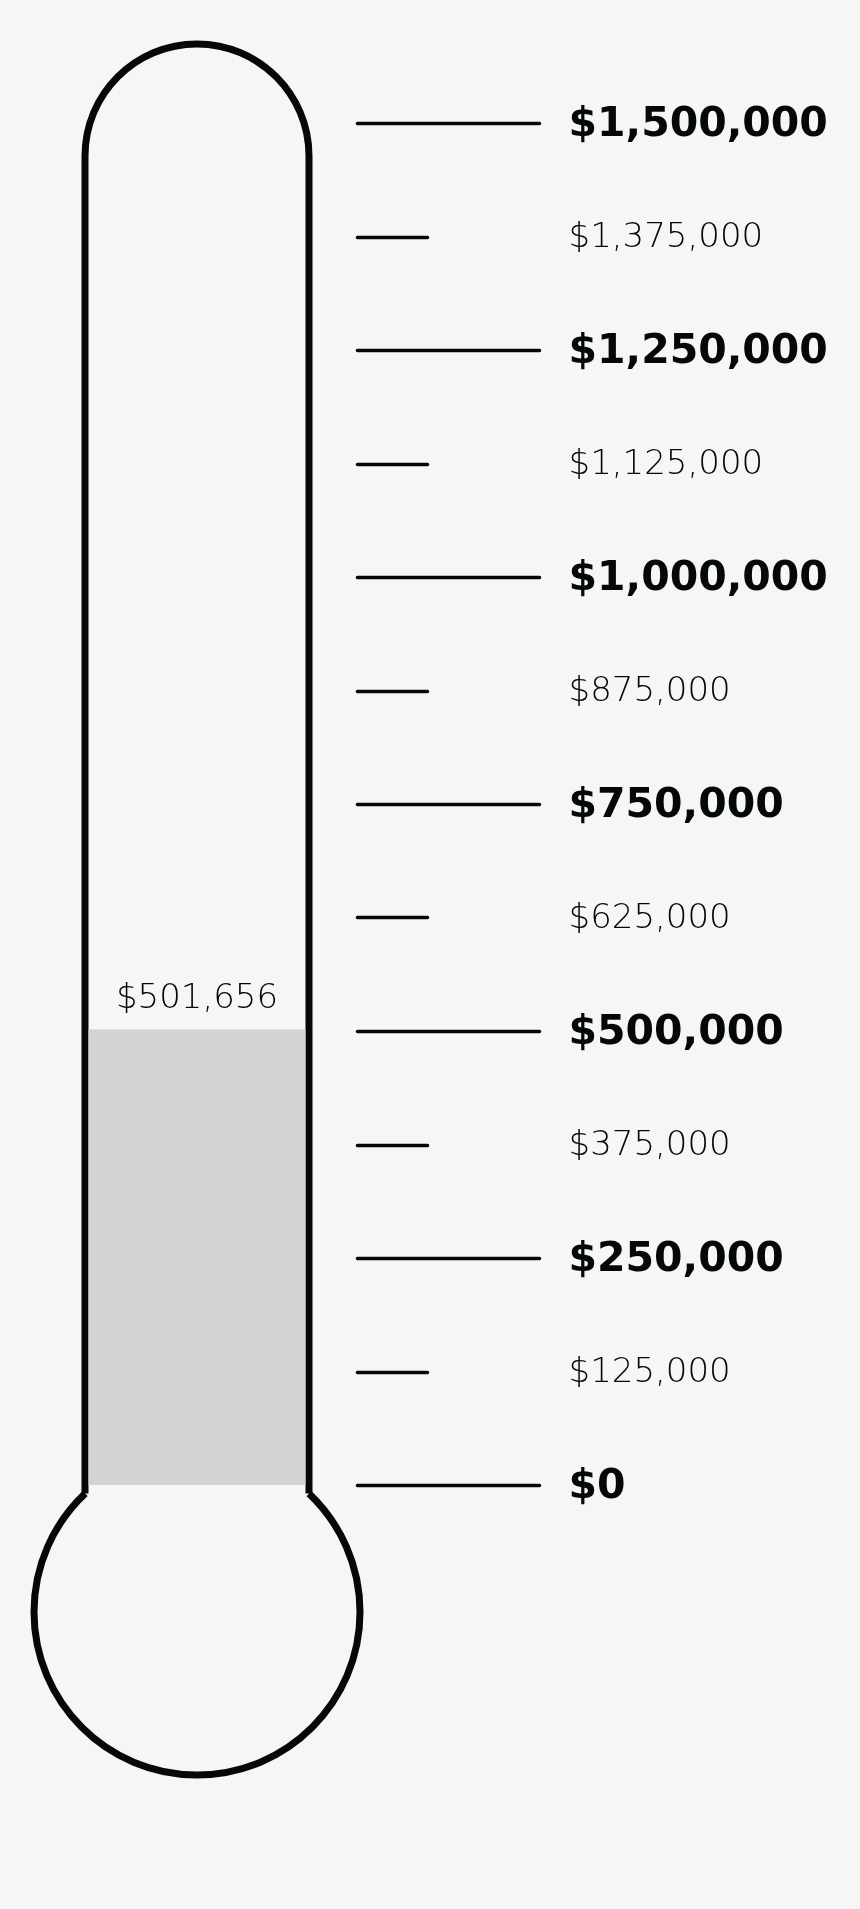  I want to click on y-tick-label: $875,000, so click(649, 689).